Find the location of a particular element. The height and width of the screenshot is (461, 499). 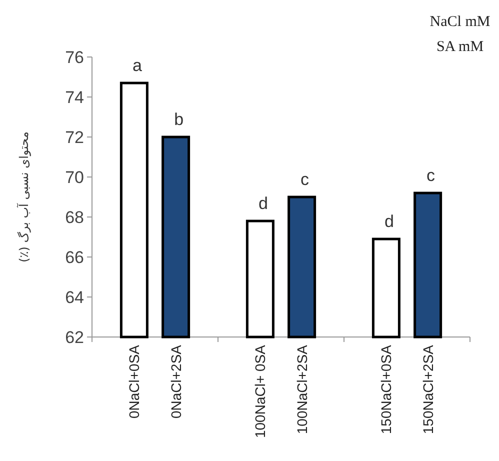

x-tick-label: 0NaCl+0SA is located at coordinates (134, 381).